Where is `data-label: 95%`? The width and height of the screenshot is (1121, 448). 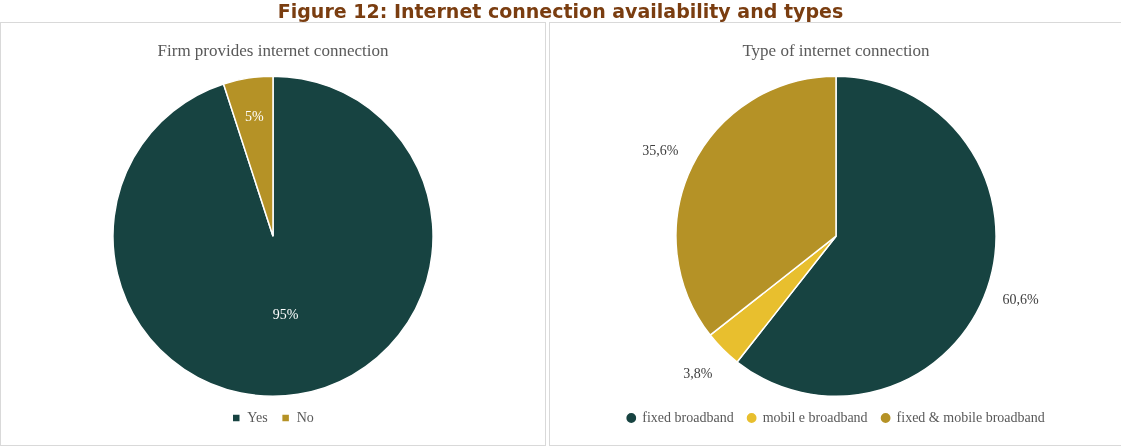
data-label: 95% is located at coordinates (285, 314).